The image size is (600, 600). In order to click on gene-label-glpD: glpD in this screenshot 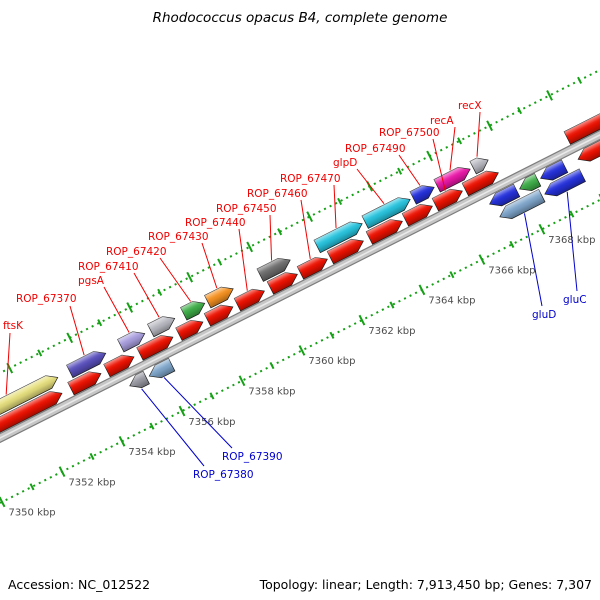, I will do `click(345, 163)`.